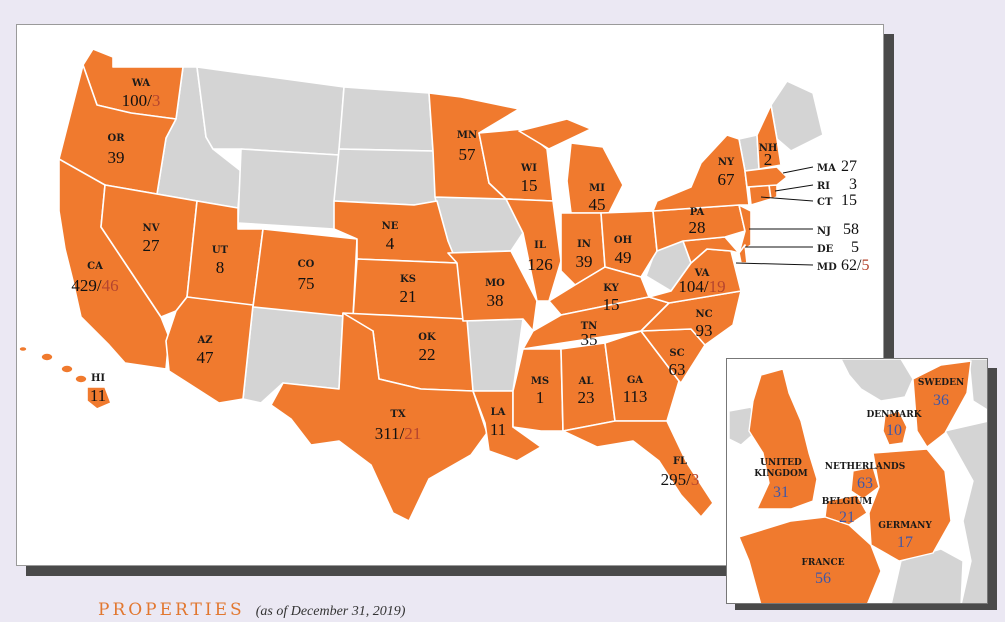 This screenshot has height=622, width=1005. What do you see at coordinates (397, 414) in the screenshot?
I see `state-code: TX` at bounding box center [397, 414].